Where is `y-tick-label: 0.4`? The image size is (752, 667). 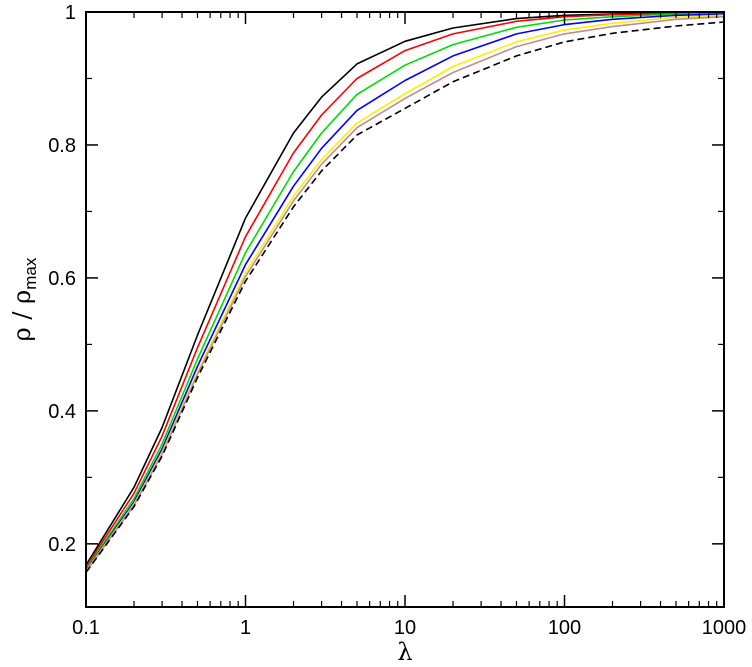
y-tick-label: 0.4 is located at coordinates (62, 412).